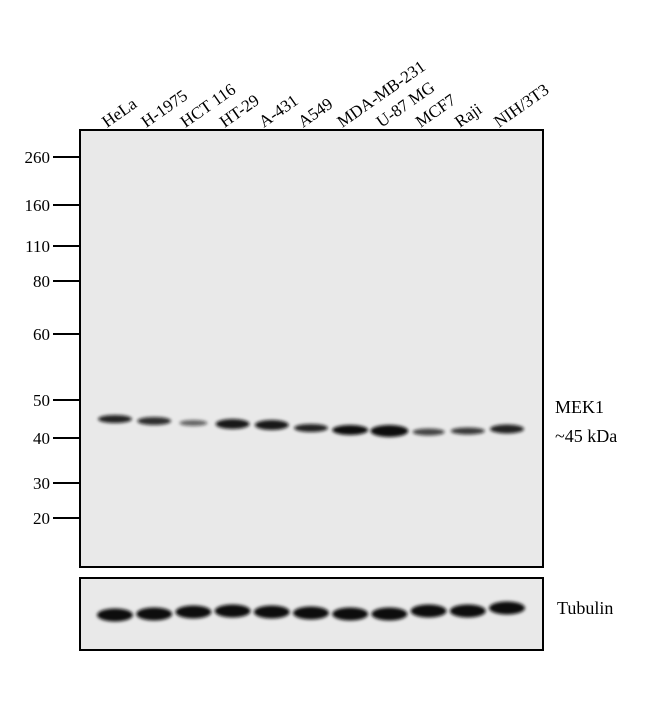  What do you see at coordinates (38, 157) in the screenshot?
I see `marker-label: 260` at bounding box center [38, 157].